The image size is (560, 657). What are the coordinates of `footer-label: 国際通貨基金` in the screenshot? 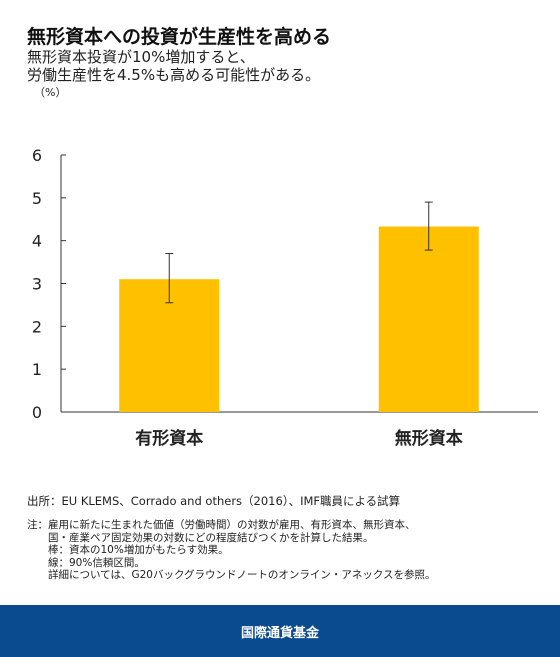 It's located at (279, 633).